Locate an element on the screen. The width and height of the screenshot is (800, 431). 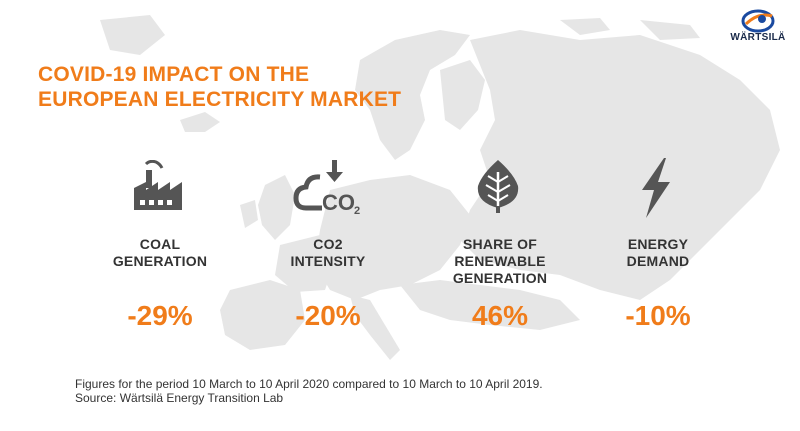
wartsila-logo: WÄRTSILÄ is located at coordinates (758, 29).